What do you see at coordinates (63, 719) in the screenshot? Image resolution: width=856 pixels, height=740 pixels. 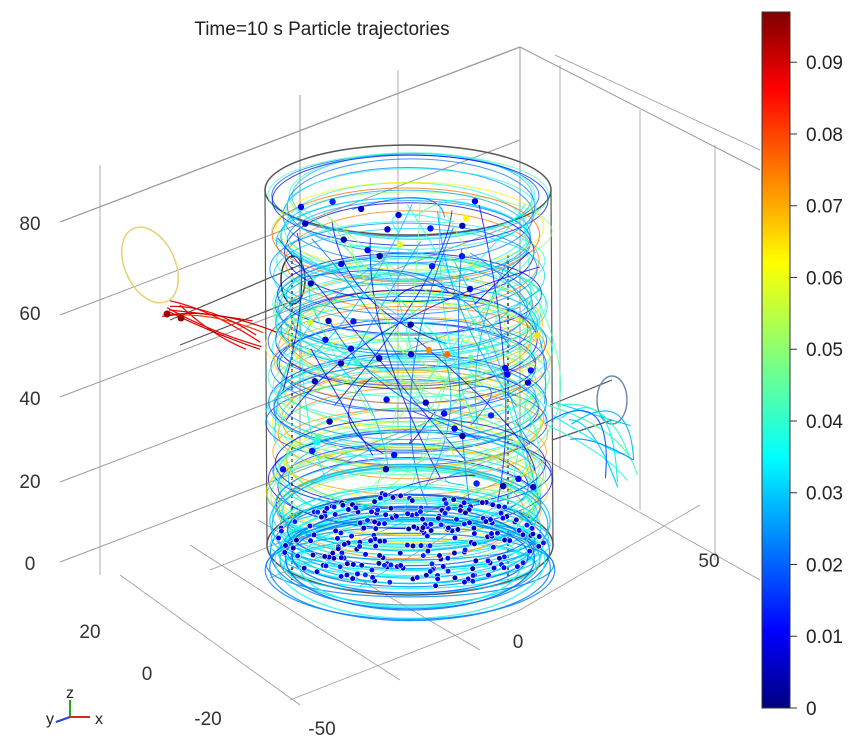 I see `triad-y-axis` at bounding box center [63, 719].